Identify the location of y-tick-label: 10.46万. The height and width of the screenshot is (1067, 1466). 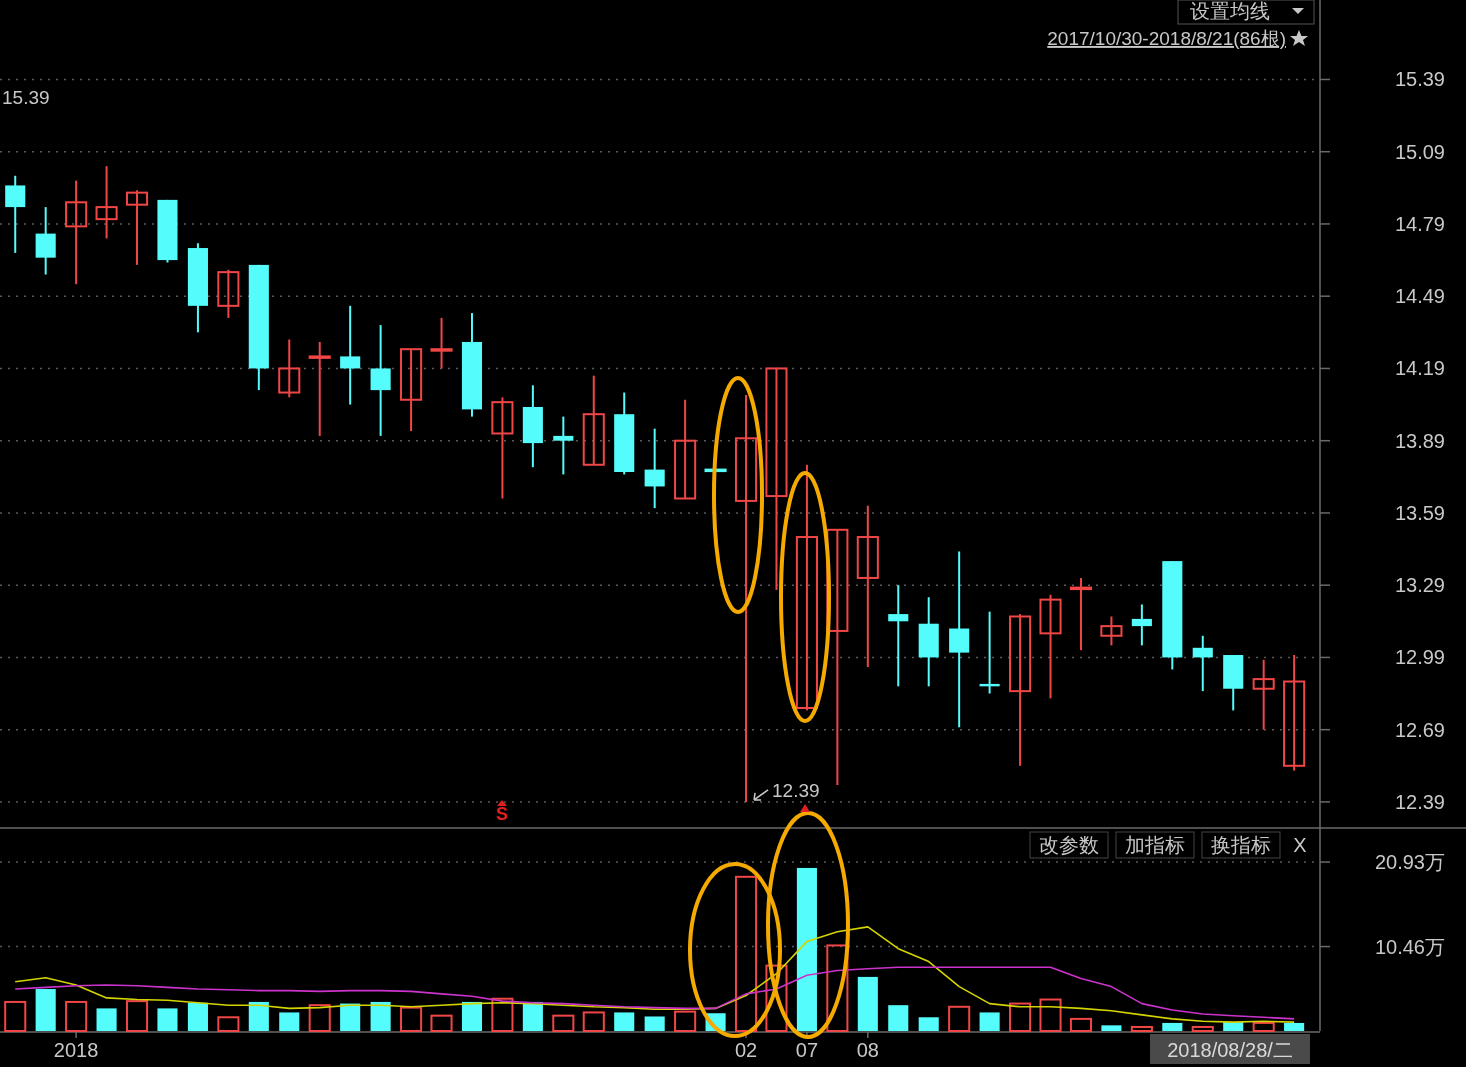
(1409, 946).